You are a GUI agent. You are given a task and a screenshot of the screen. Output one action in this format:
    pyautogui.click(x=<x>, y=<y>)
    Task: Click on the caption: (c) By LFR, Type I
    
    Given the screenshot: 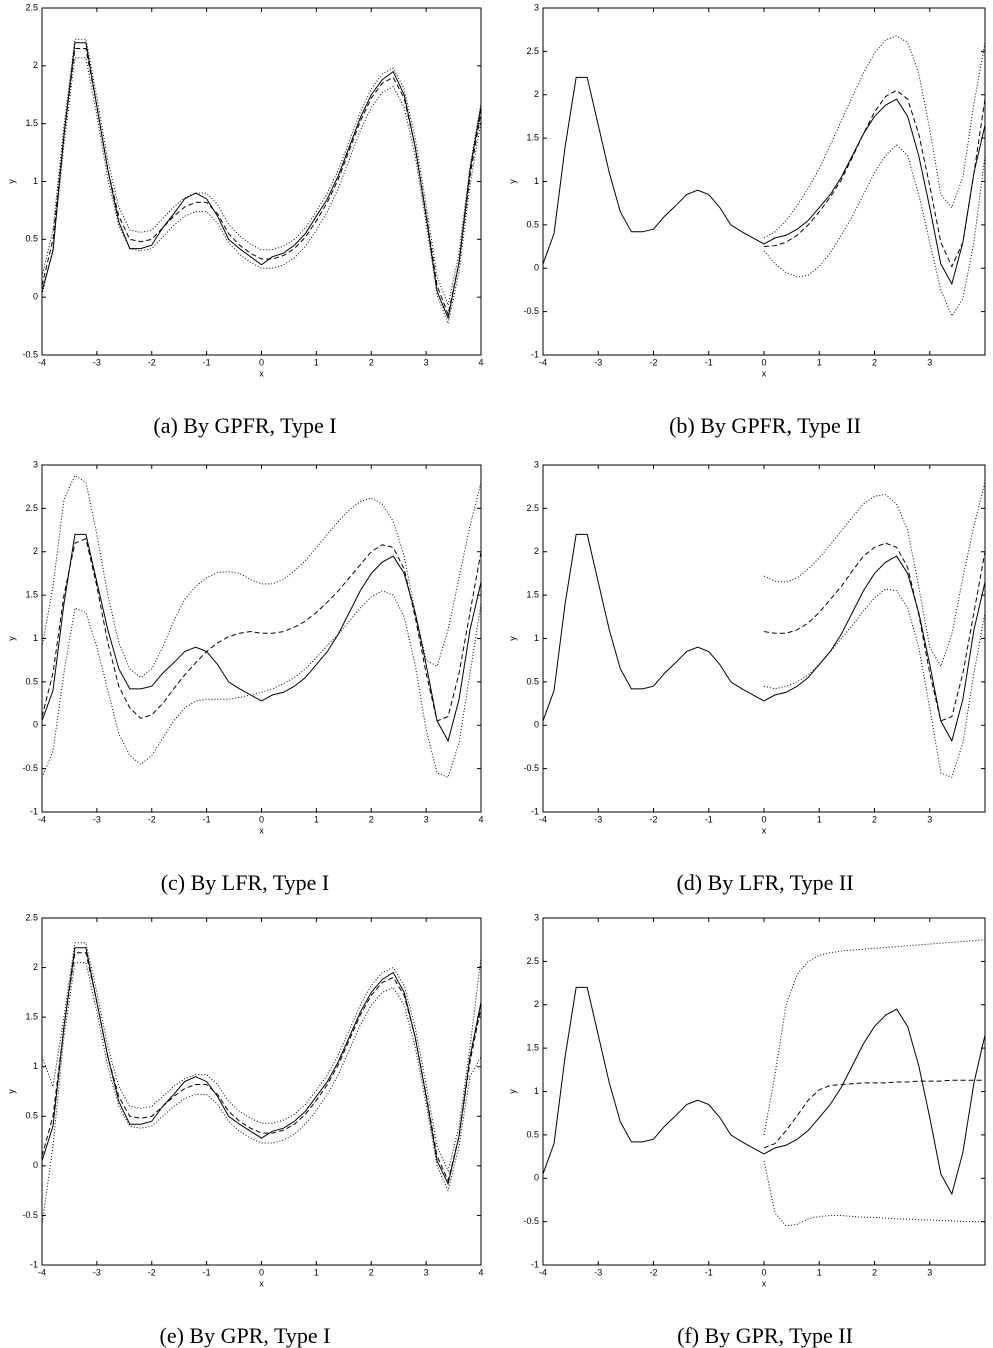 What is the action you would take?
    pyautogui.click(x=245, y=882)
    